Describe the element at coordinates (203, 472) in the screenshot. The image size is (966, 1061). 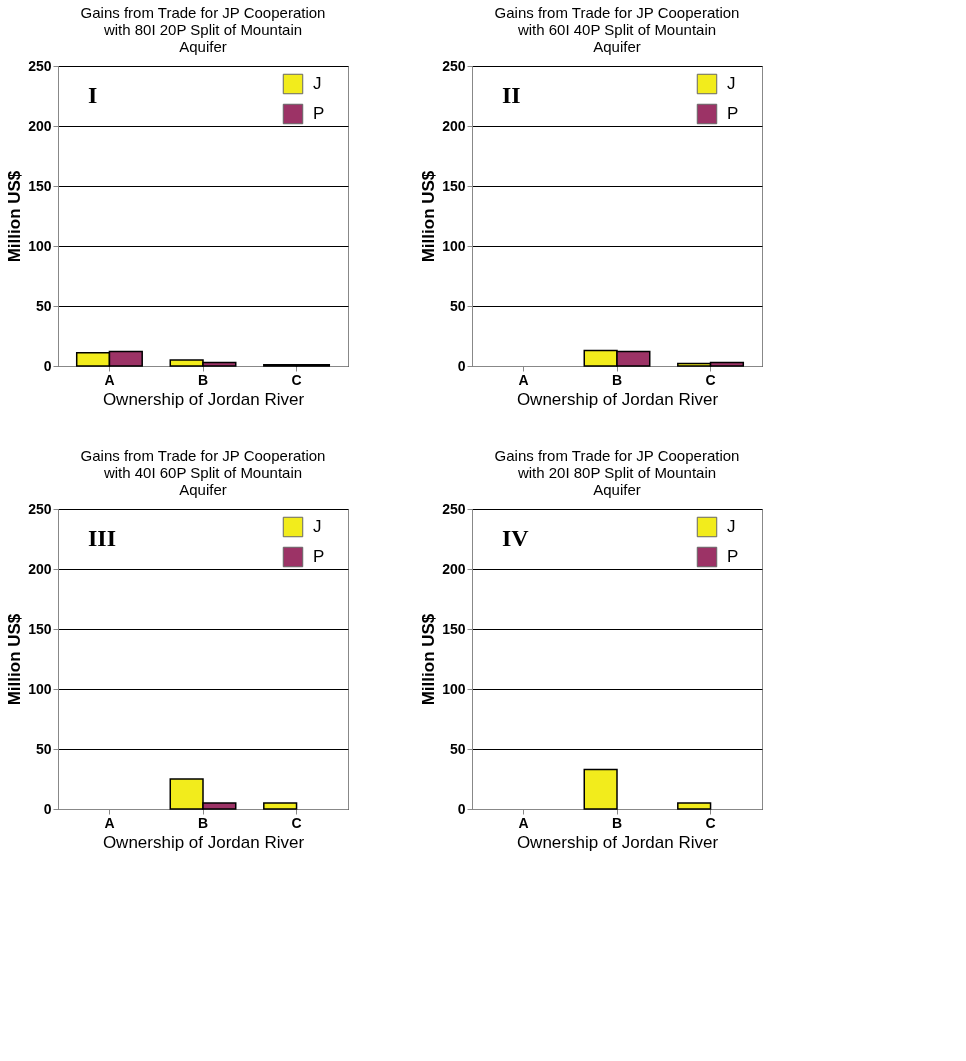
I see `chart-title: Gains from Trade for JP Cooperation with 40I 60P Split of Mountain Aquifer` at that location.